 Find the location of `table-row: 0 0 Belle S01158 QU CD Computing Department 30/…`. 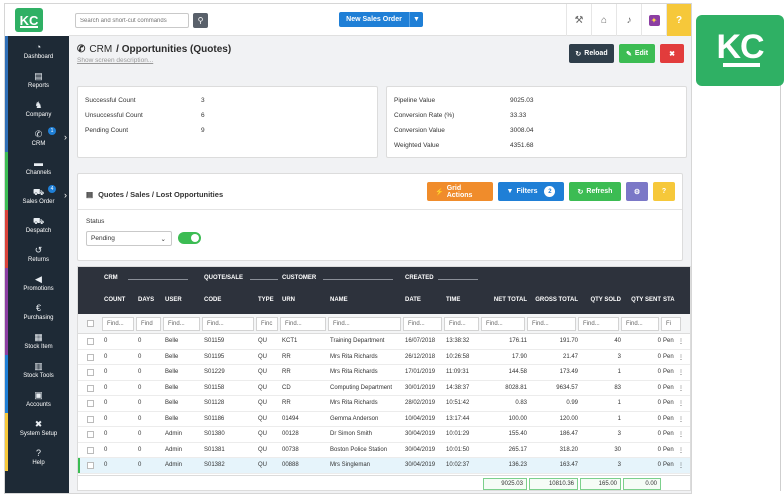

table-row: 0 0 Belle S01158 QU CD Computing Department 30/… is located at coordinates (384, 388).